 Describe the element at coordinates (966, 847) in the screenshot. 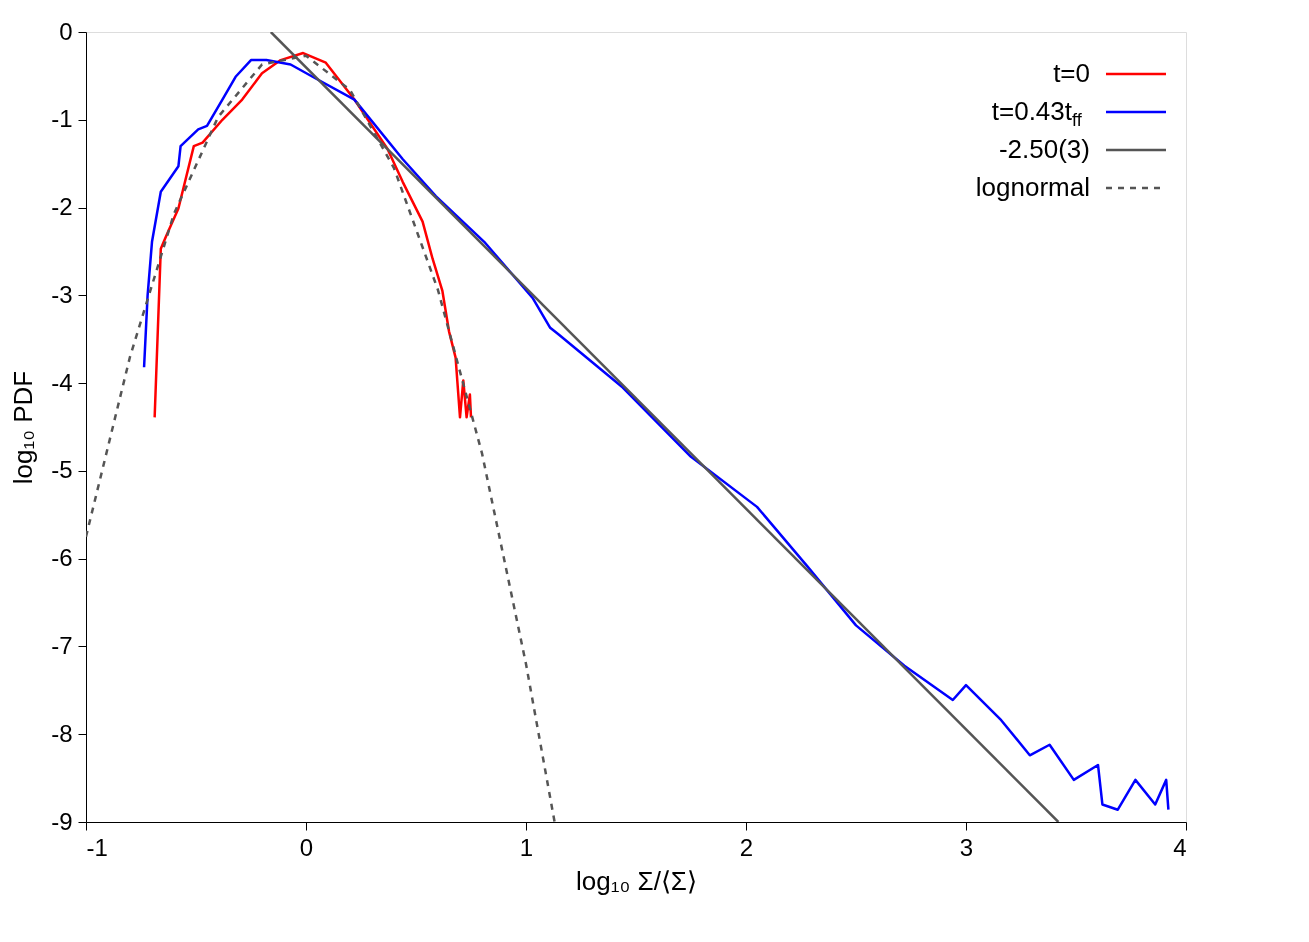

I see `x-tick-label: 3` at that location.